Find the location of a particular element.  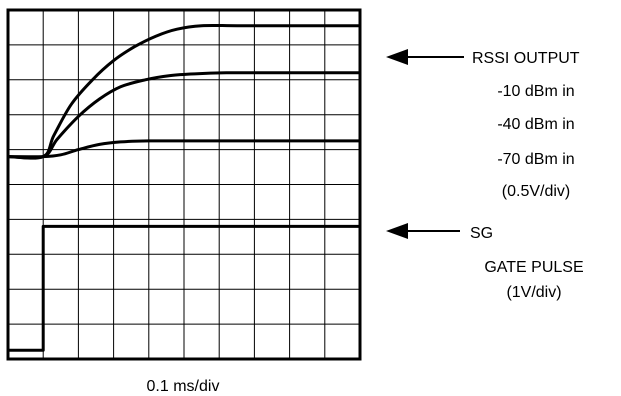

sg-arrow-icon is located at coordinates (397, 231).